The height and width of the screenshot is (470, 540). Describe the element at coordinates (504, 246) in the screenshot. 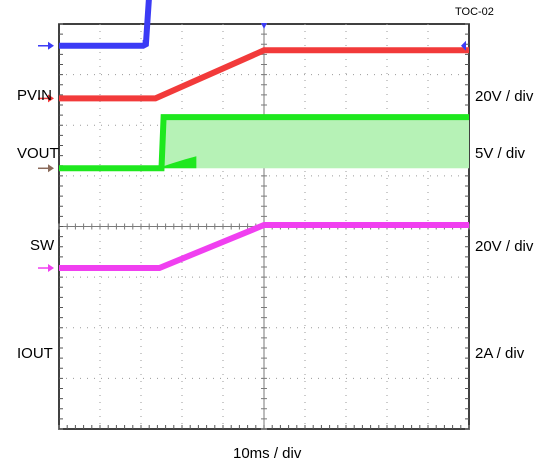

I see `scale-label-sw: 20V / div` at that location.